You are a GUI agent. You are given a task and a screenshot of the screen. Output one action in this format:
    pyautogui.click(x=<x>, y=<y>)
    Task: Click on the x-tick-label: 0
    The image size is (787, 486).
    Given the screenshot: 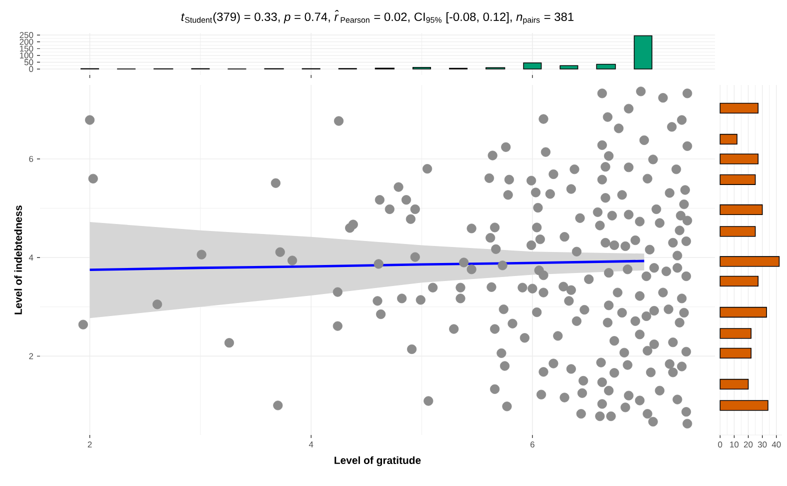 What is the action you would take?
    pyautogui.click(x=720, y=445)
    